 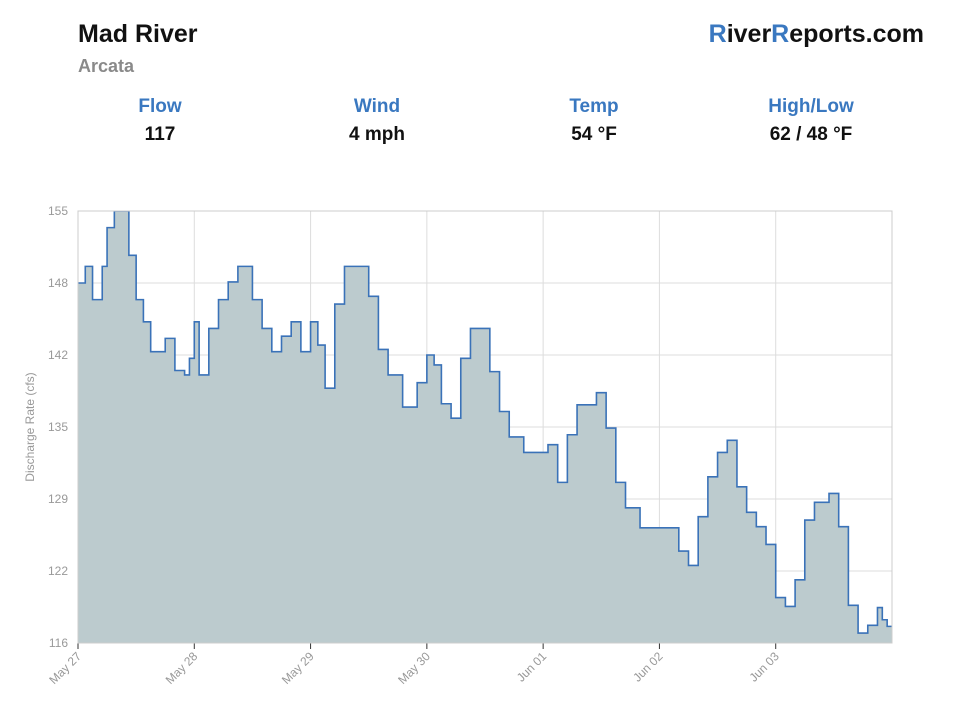 I want to click on river-name: Mad River, so click(x=138, y=34).